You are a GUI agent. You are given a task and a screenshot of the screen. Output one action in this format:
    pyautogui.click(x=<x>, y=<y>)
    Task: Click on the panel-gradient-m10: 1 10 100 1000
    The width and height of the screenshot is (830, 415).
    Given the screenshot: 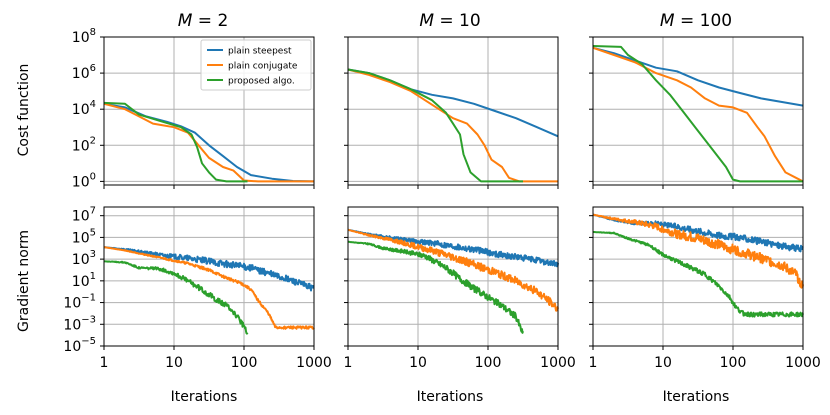 What is the action you would take?
    pyautogui.click(x=460, y=288)
    